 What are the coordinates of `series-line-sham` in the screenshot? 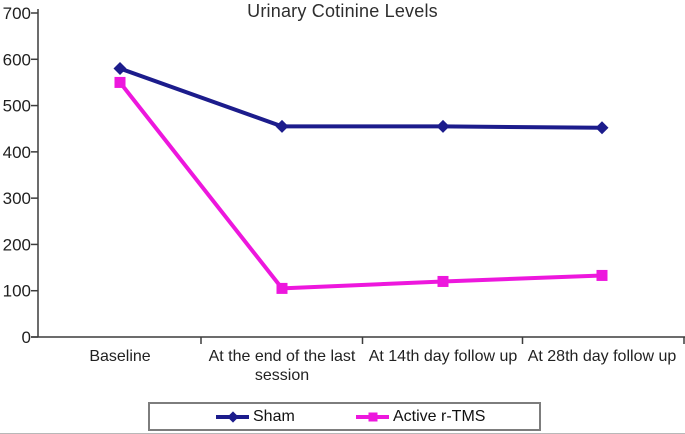 It's located at (361, 98).